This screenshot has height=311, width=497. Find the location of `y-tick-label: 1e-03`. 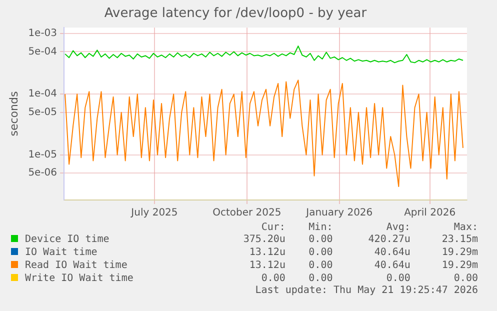

y-tick-label: 1e-03 is located at coordinates (43, 34).